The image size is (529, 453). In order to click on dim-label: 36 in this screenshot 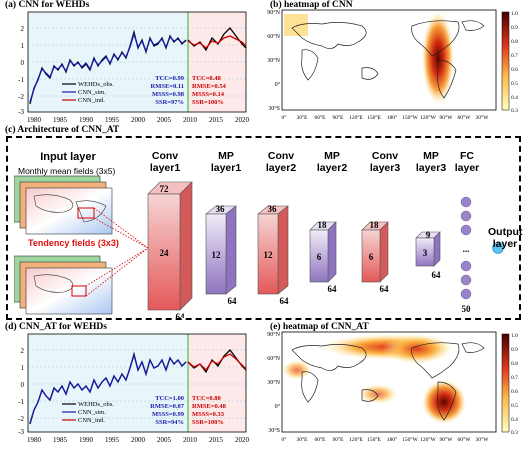, I will do `click(273, 209)`.